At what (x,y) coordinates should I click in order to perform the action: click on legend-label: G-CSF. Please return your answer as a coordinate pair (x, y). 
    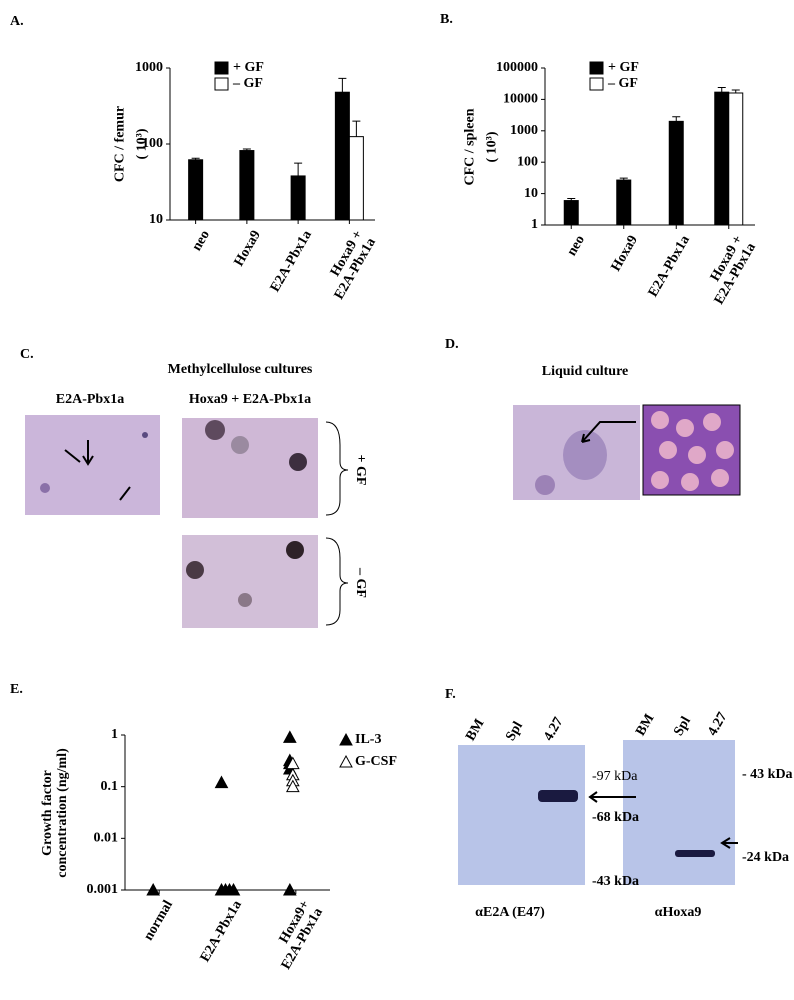
    Looking at the image, I should click on (376, 761).